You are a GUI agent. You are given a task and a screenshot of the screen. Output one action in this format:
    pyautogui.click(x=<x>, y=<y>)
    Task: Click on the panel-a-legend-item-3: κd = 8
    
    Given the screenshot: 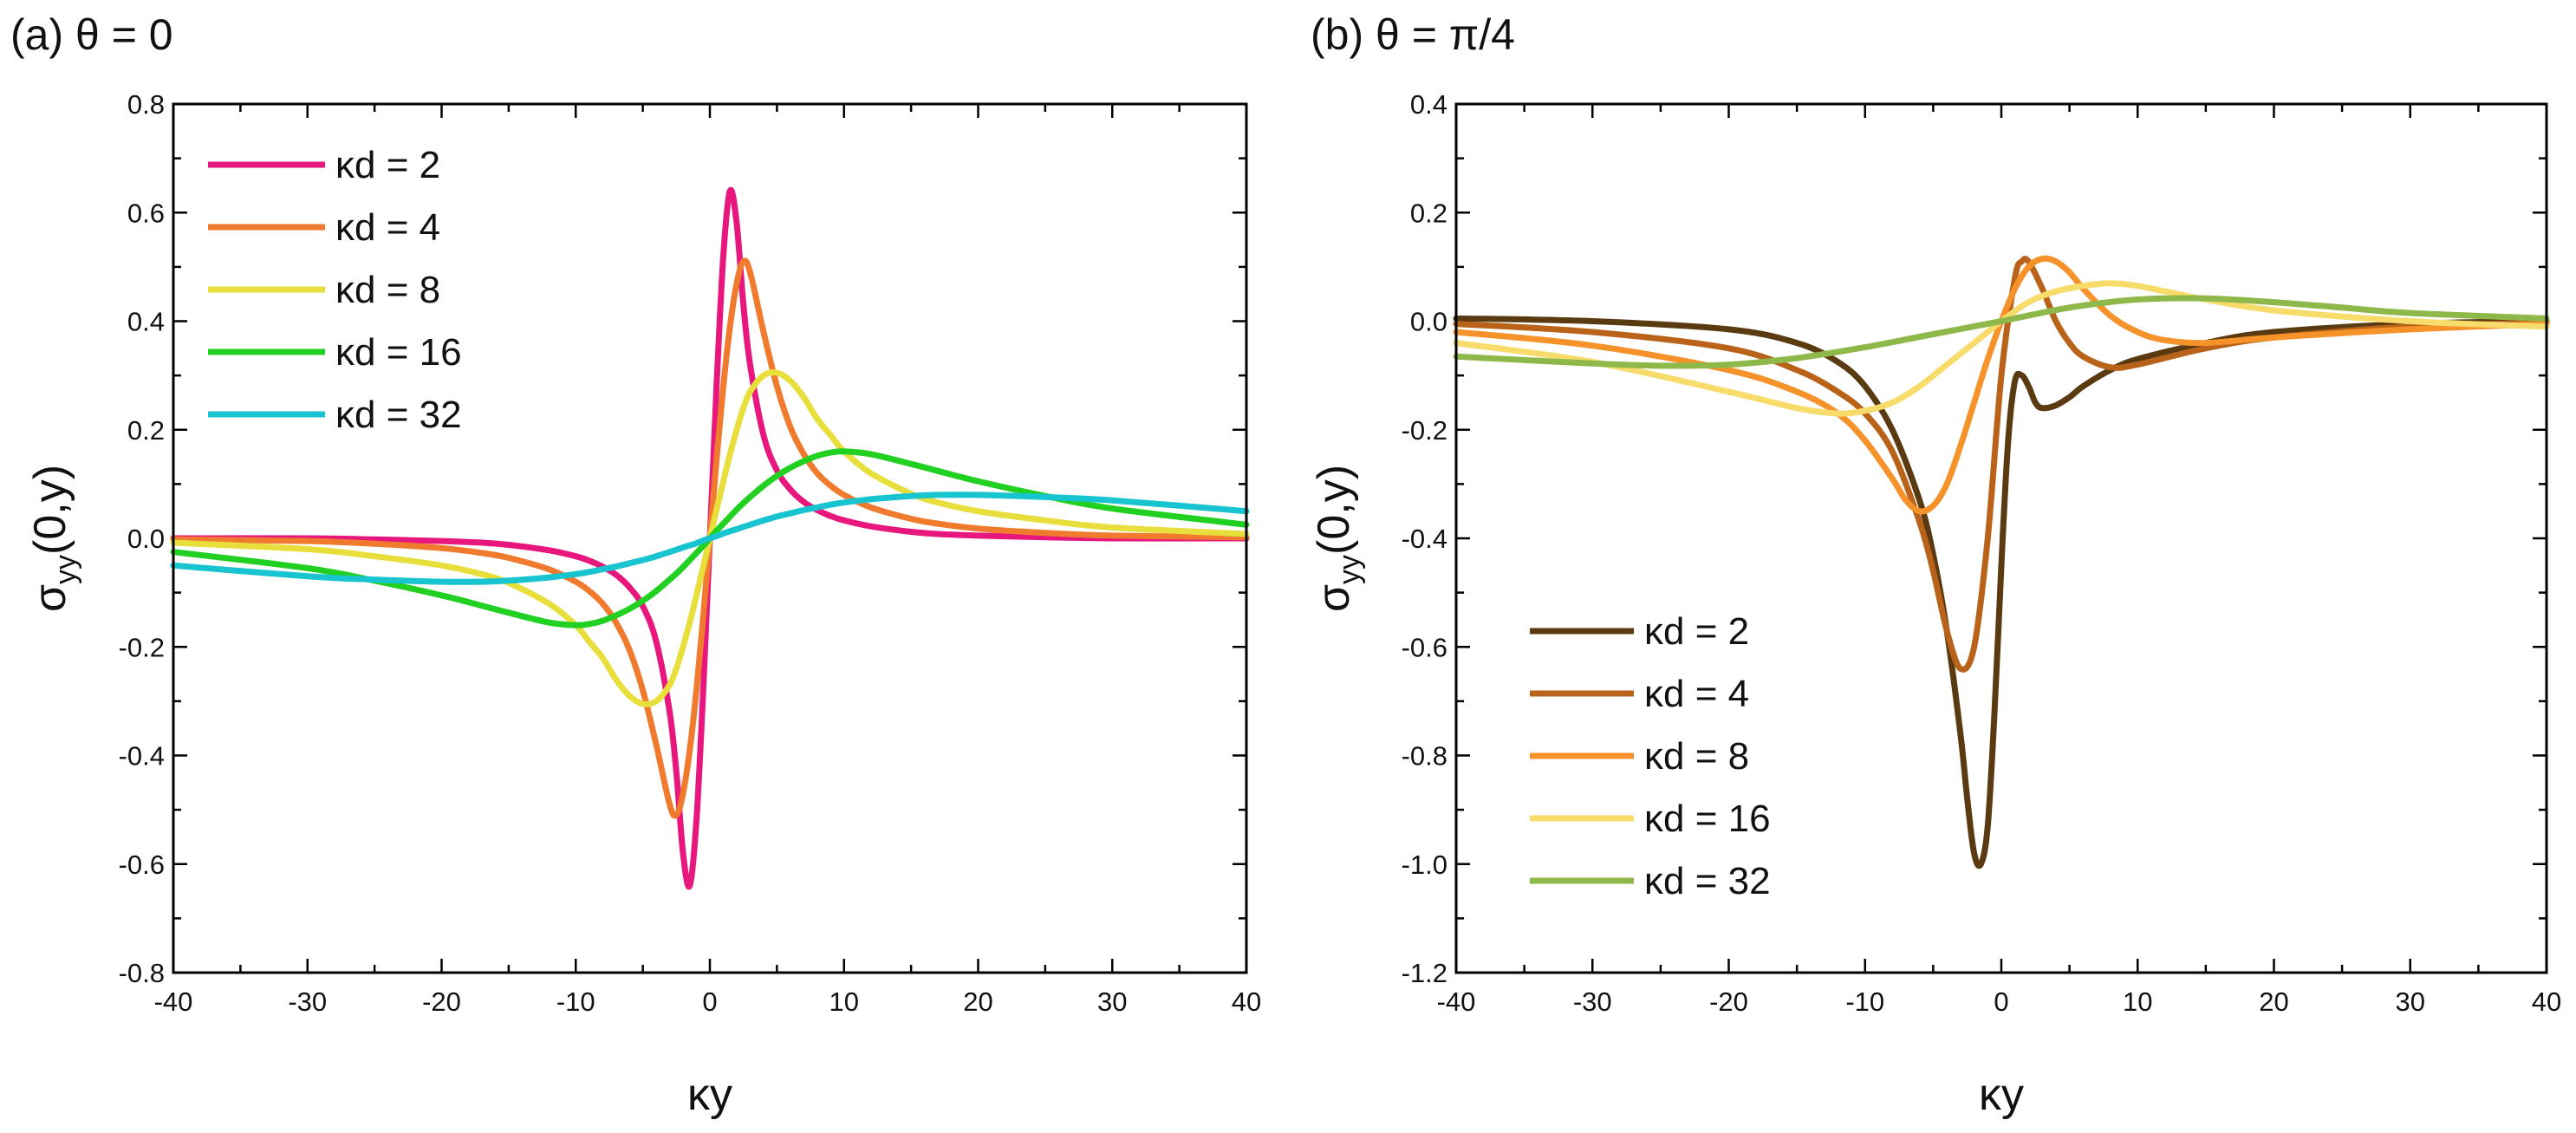 What is the action you would take?
    pyautogui.click(x=324, y=290)
    